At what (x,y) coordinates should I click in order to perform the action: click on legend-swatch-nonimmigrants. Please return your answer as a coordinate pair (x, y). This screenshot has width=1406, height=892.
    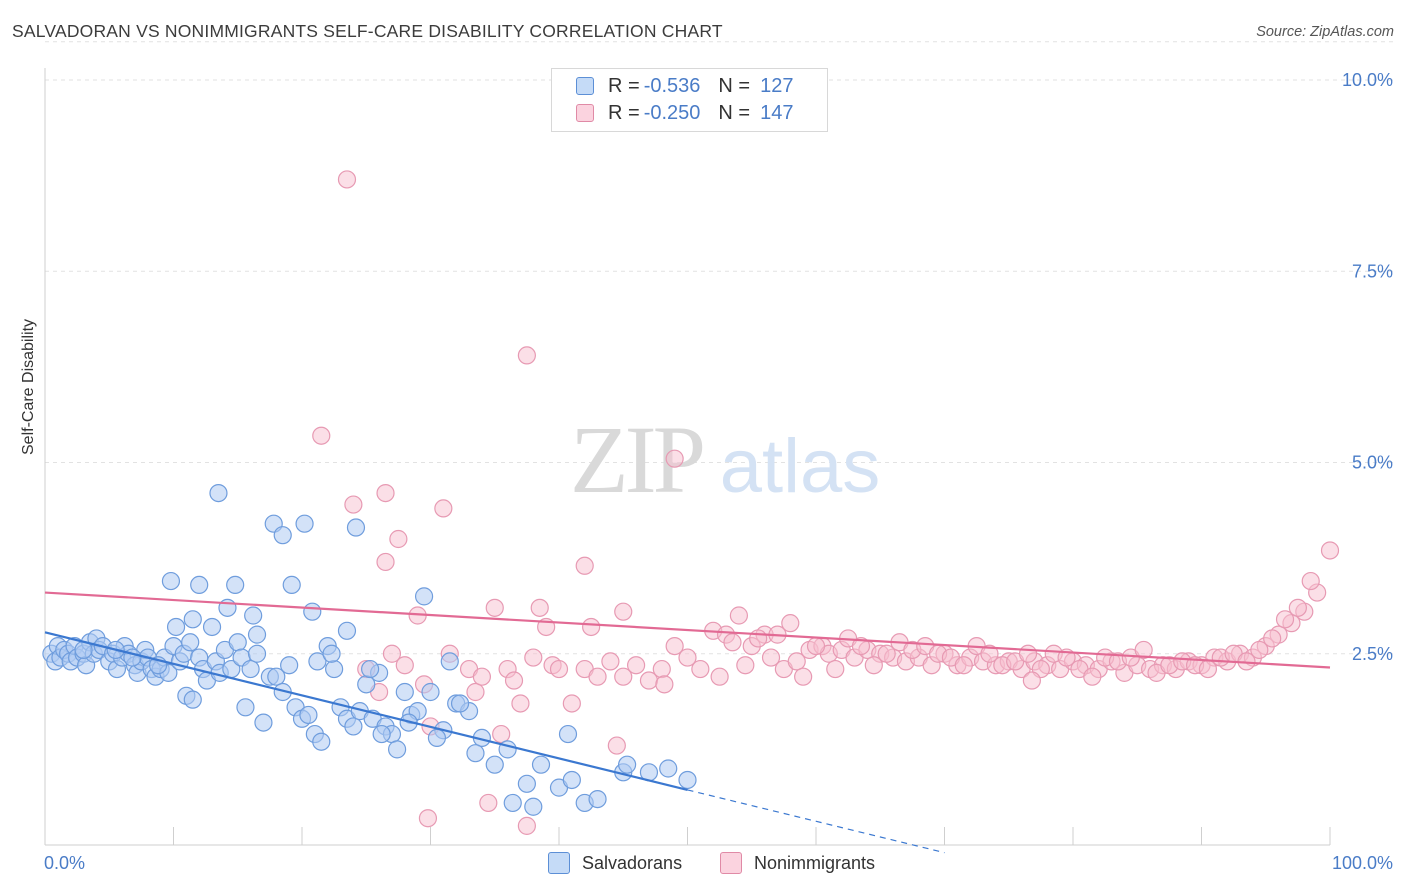
    Looking at the image, I should click on (585, 113).